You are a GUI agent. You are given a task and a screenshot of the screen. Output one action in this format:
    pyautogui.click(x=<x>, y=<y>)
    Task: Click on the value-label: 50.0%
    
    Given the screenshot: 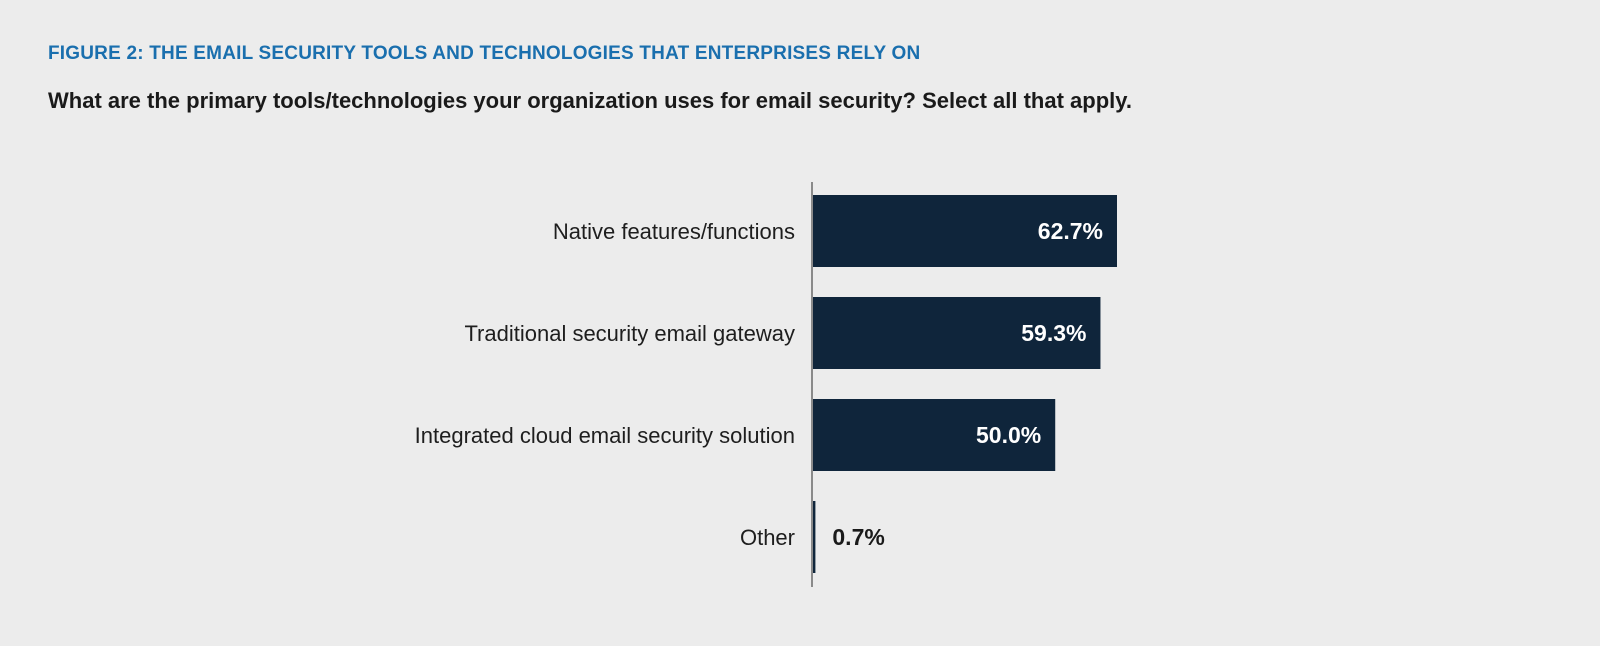 What is the action you would take?
    pyautogui.click(x=1008, y=435)
    